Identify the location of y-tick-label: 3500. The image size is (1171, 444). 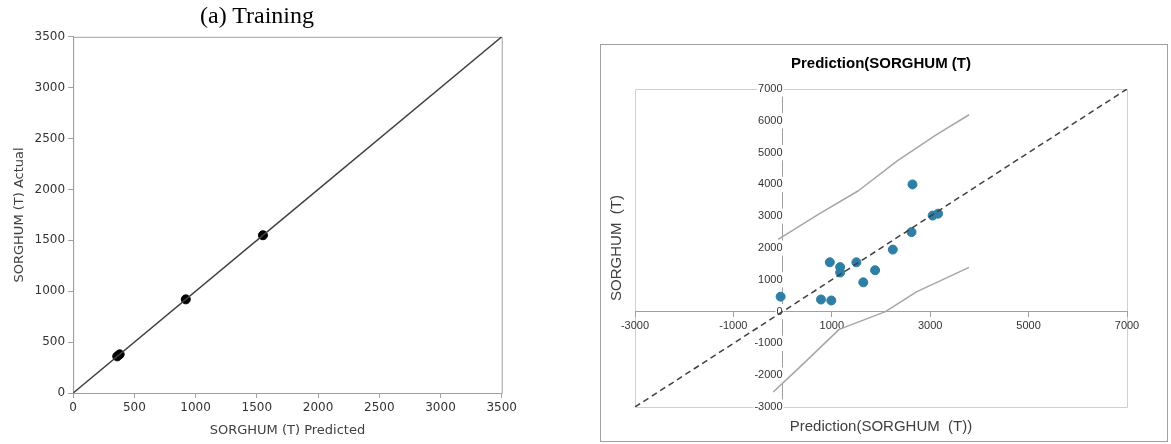
(50, 35).